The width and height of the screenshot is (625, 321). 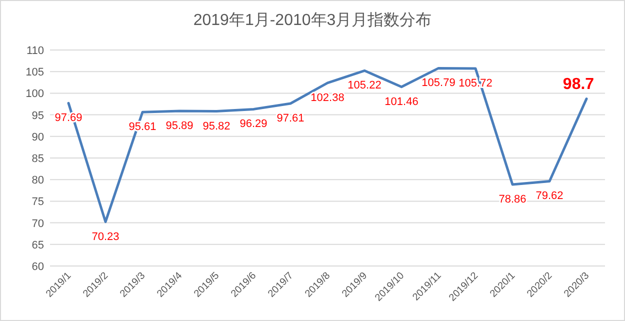 What do you see at coordinates (38, 245) in the screenshot?
I see `y-tick-label: 65` at bounding box center [38, 245].